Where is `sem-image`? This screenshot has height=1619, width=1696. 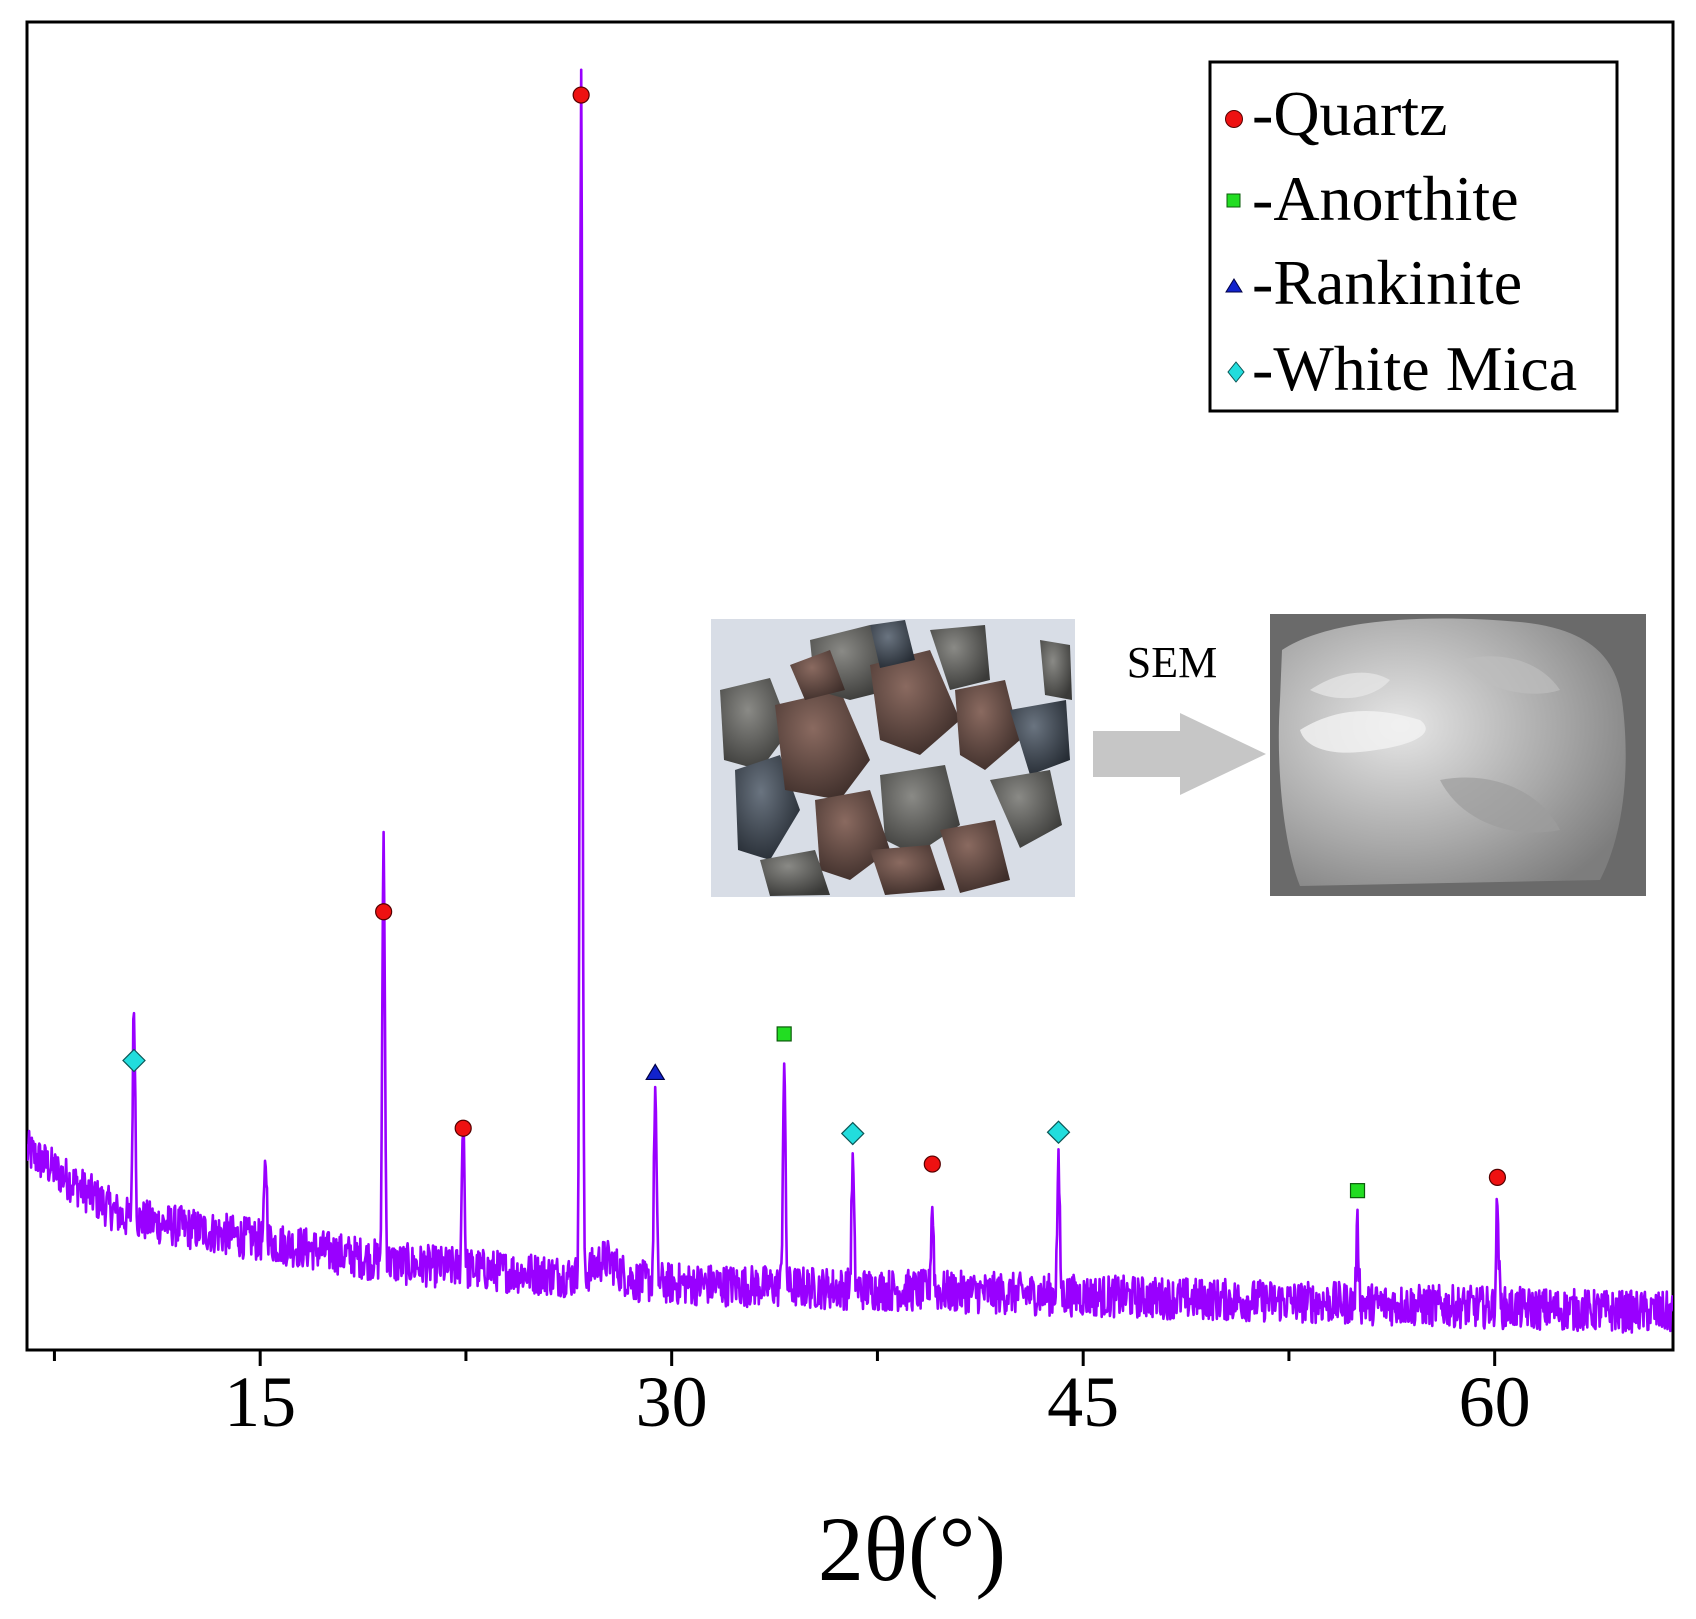 sem-image is located at coordinates (1458, 755).